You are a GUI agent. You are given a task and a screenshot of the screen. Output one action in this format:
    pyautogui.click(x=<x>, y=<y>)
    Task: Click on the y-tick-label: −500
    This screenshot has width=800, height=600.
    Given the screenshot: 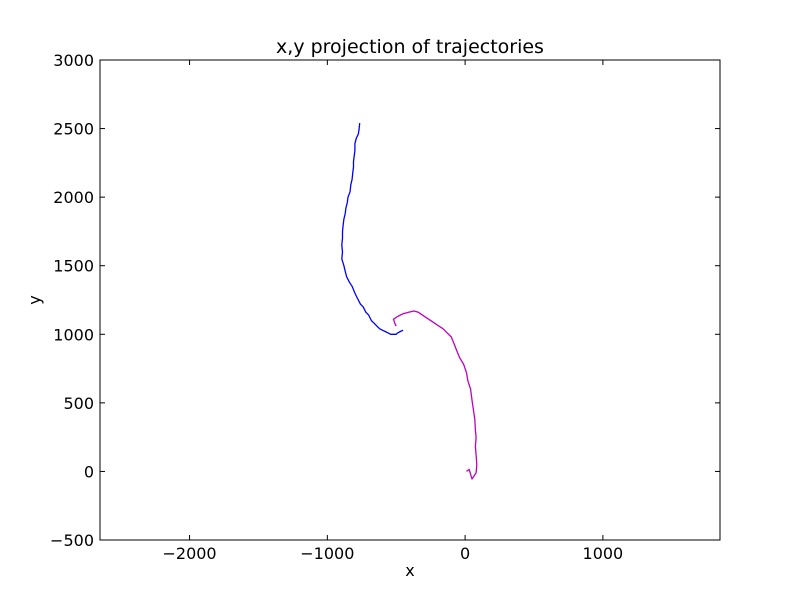 What is the action you would take?
    pyautogui.click(x=72, y=540)
    